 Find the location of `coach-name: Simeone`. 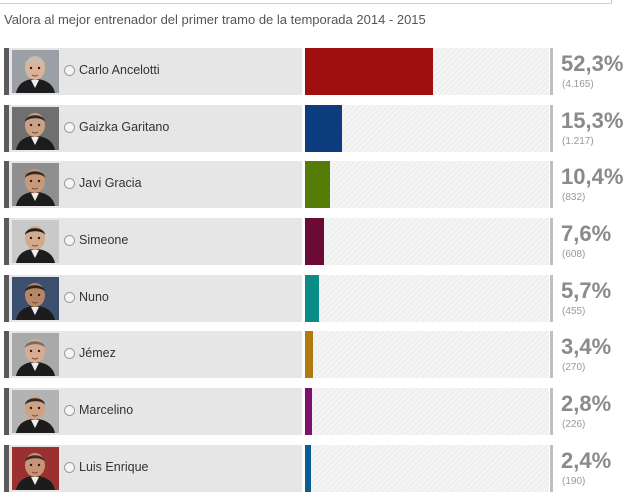

coach-name: Simeone is located at coordinates (104, 240).